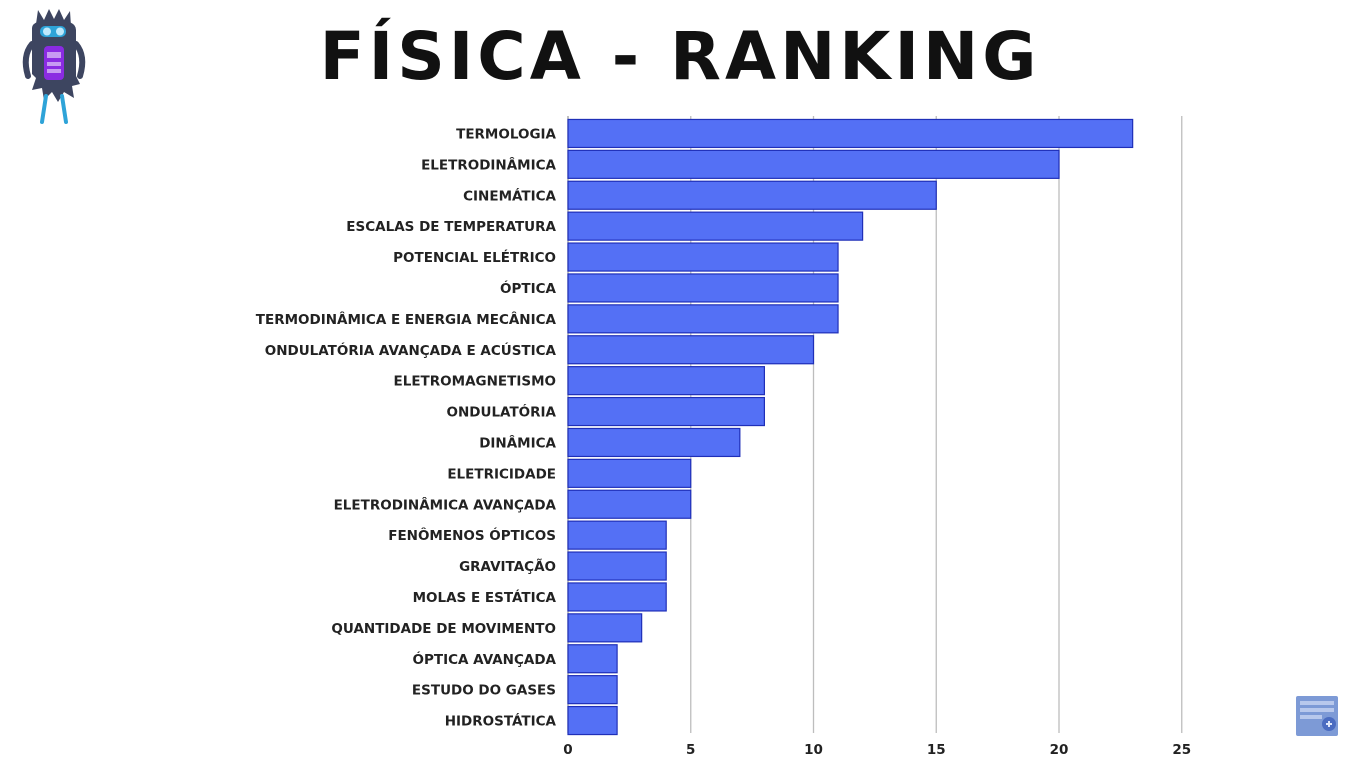 The height and width of the screenshot is (760, 1360). Describe the element at coordinates (501, 474) in the screenshot. I see `category-label: ELETRICIDADE` at that location.